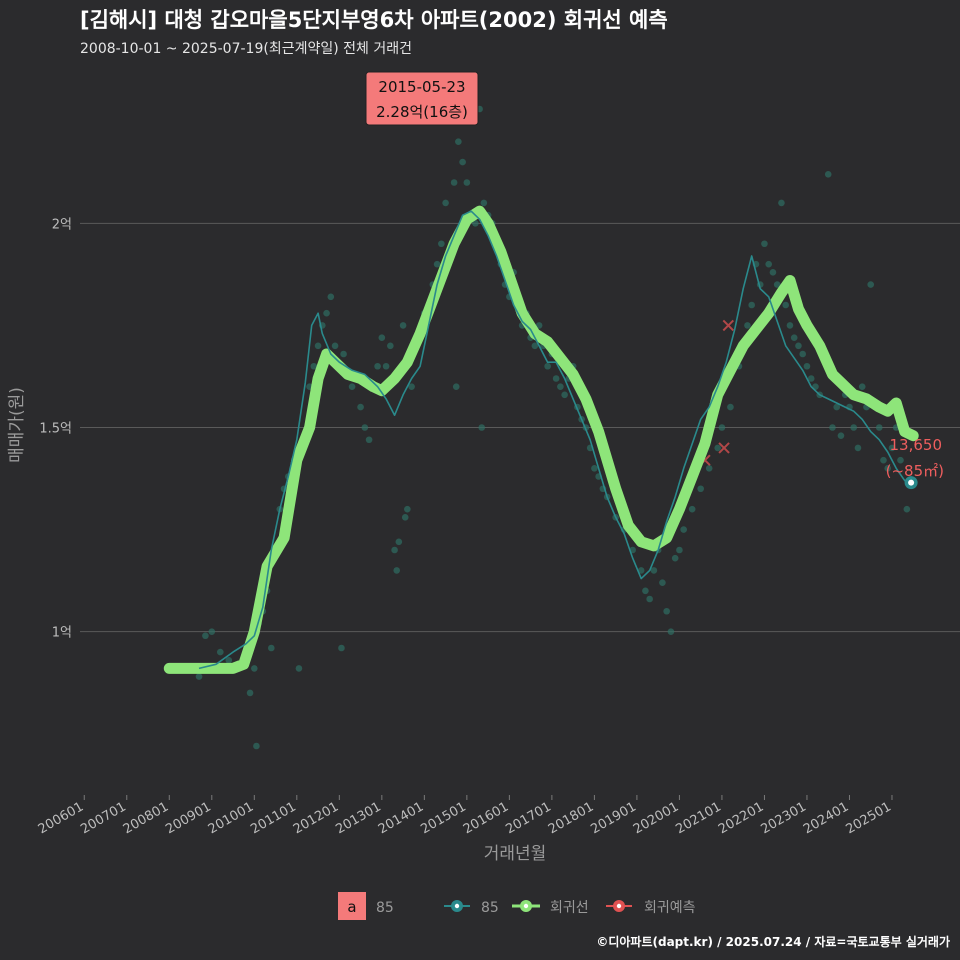  Describe the element at coordinates (868, 818) in the screenshot. I see `x-tick-label: 202501` at that location.